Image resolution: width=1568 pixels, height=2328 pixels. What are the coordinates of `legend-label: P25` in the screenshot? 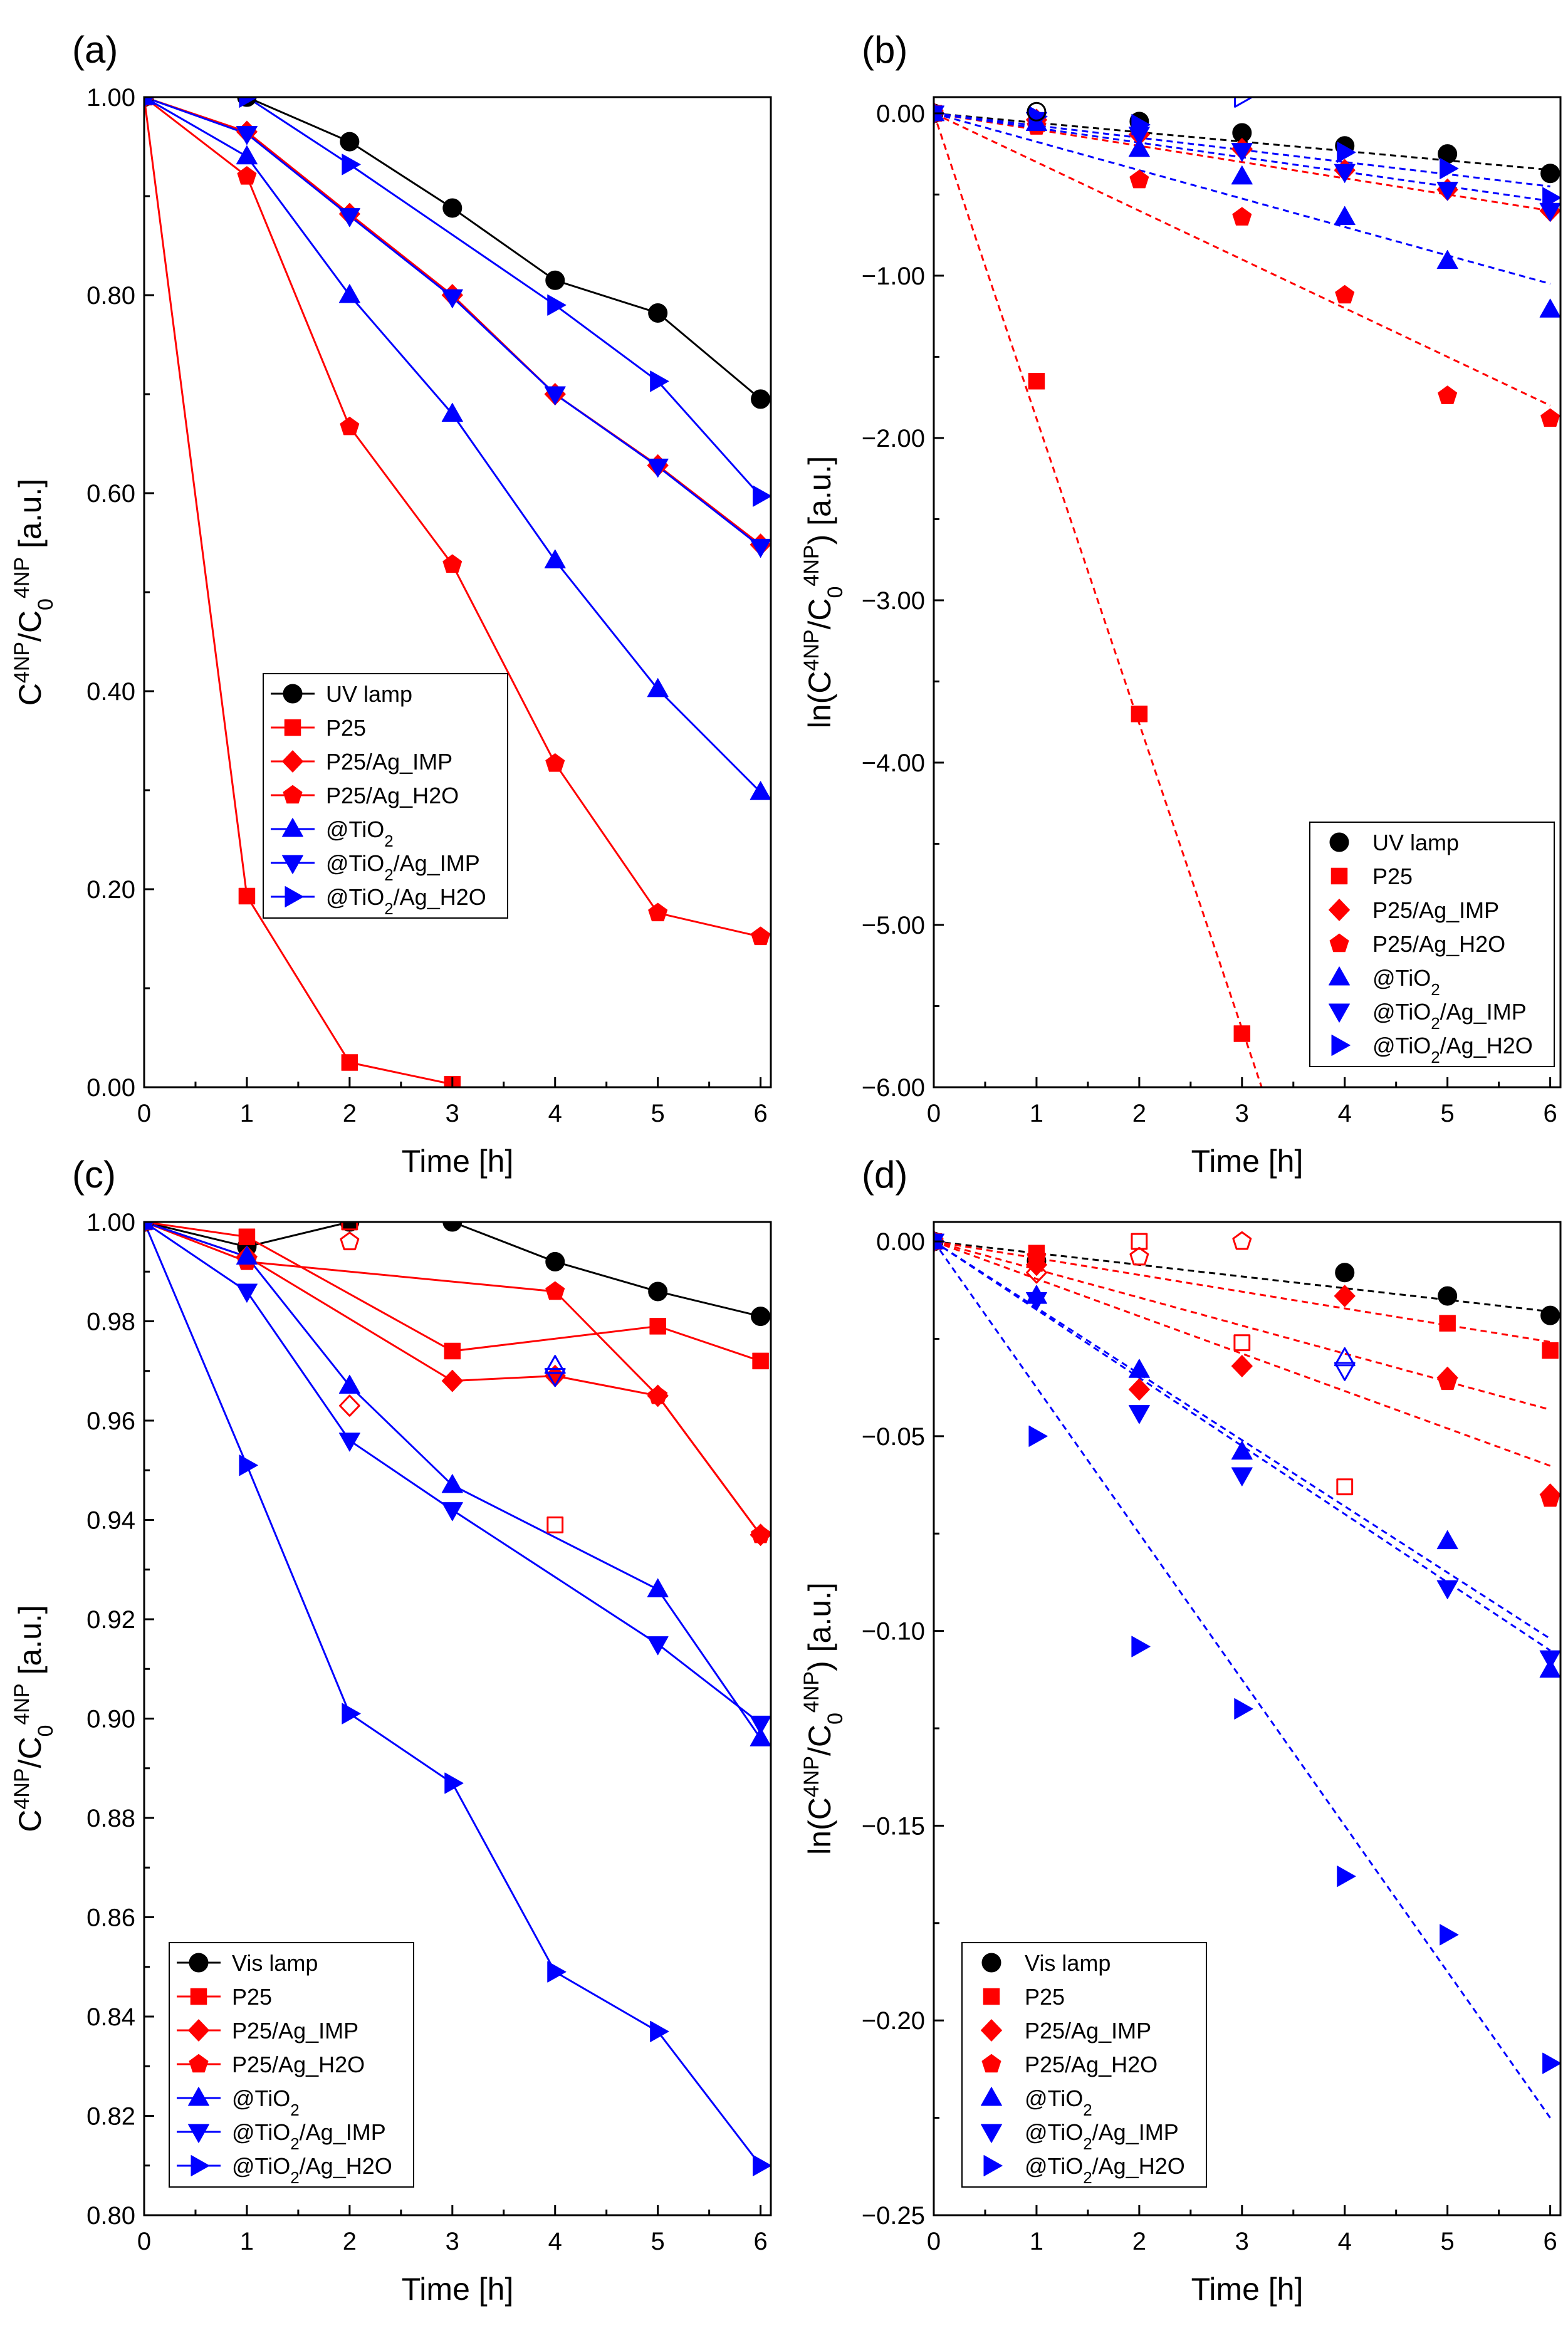 It's located at (346, 728).